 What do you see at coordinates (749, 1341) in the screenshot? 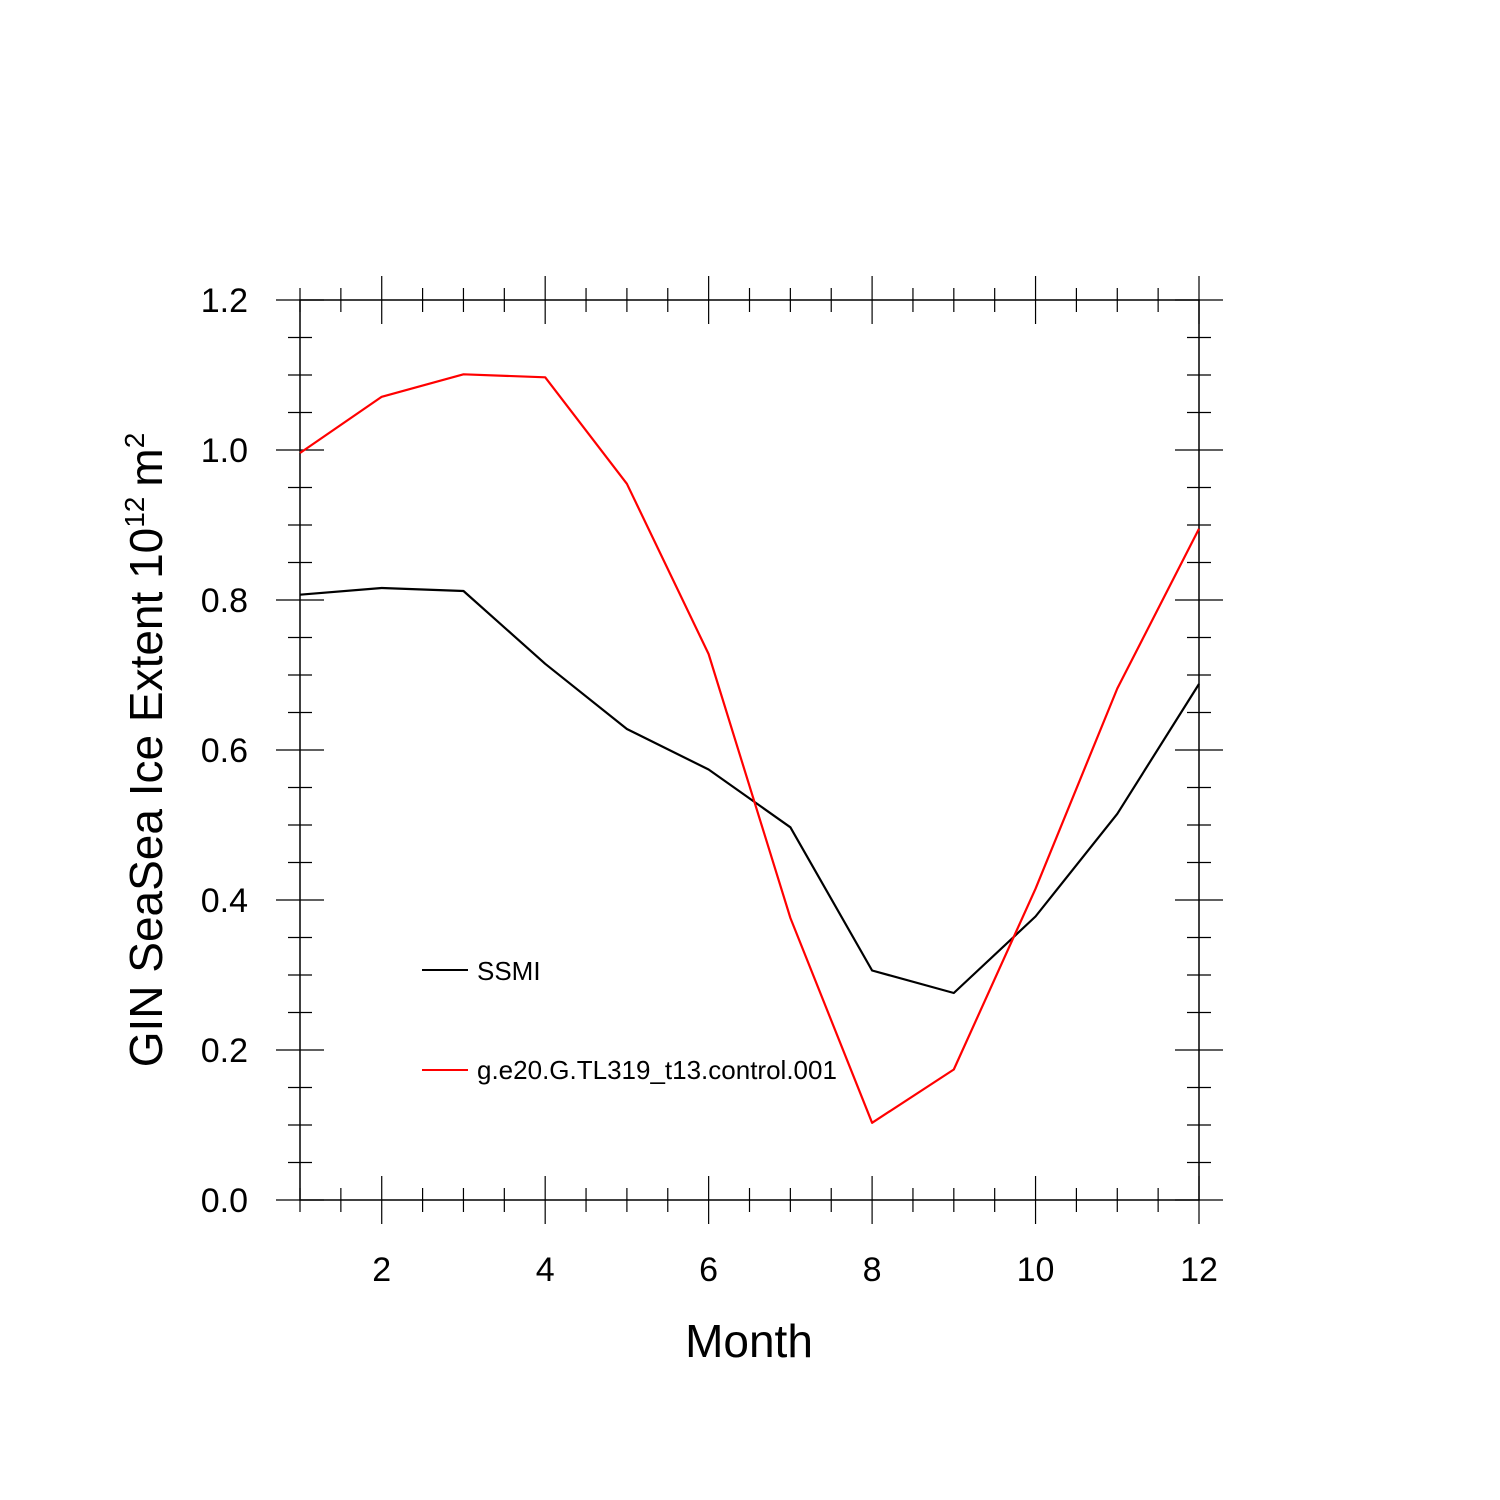
I see `x-axis-title: Month` at bounding box center [749, 1341].